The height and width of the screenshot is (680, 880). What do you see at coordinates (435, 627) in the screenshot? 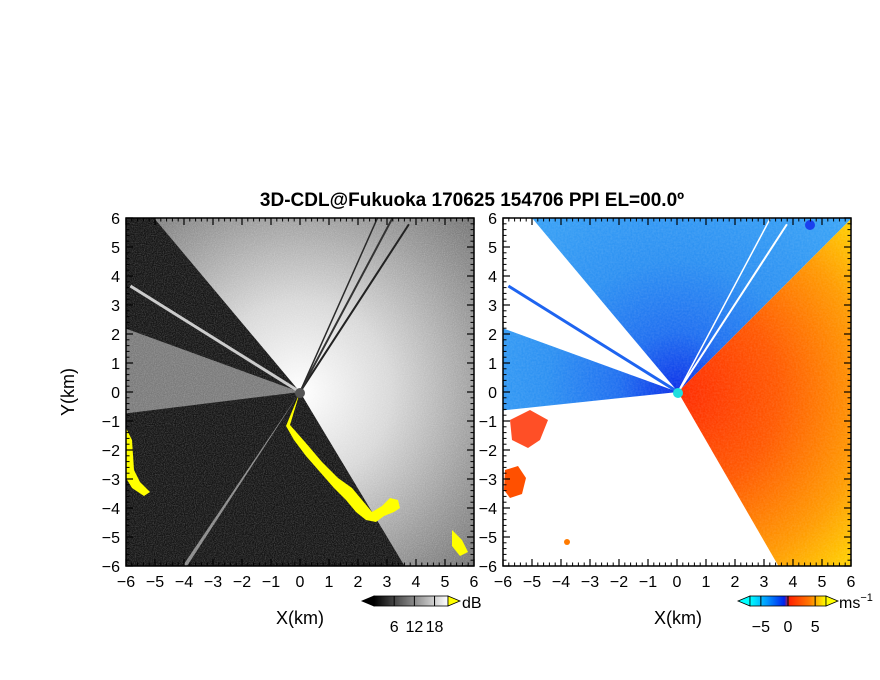
I see `colorbar-tick-label: 18` at bounding box center [435, 627].